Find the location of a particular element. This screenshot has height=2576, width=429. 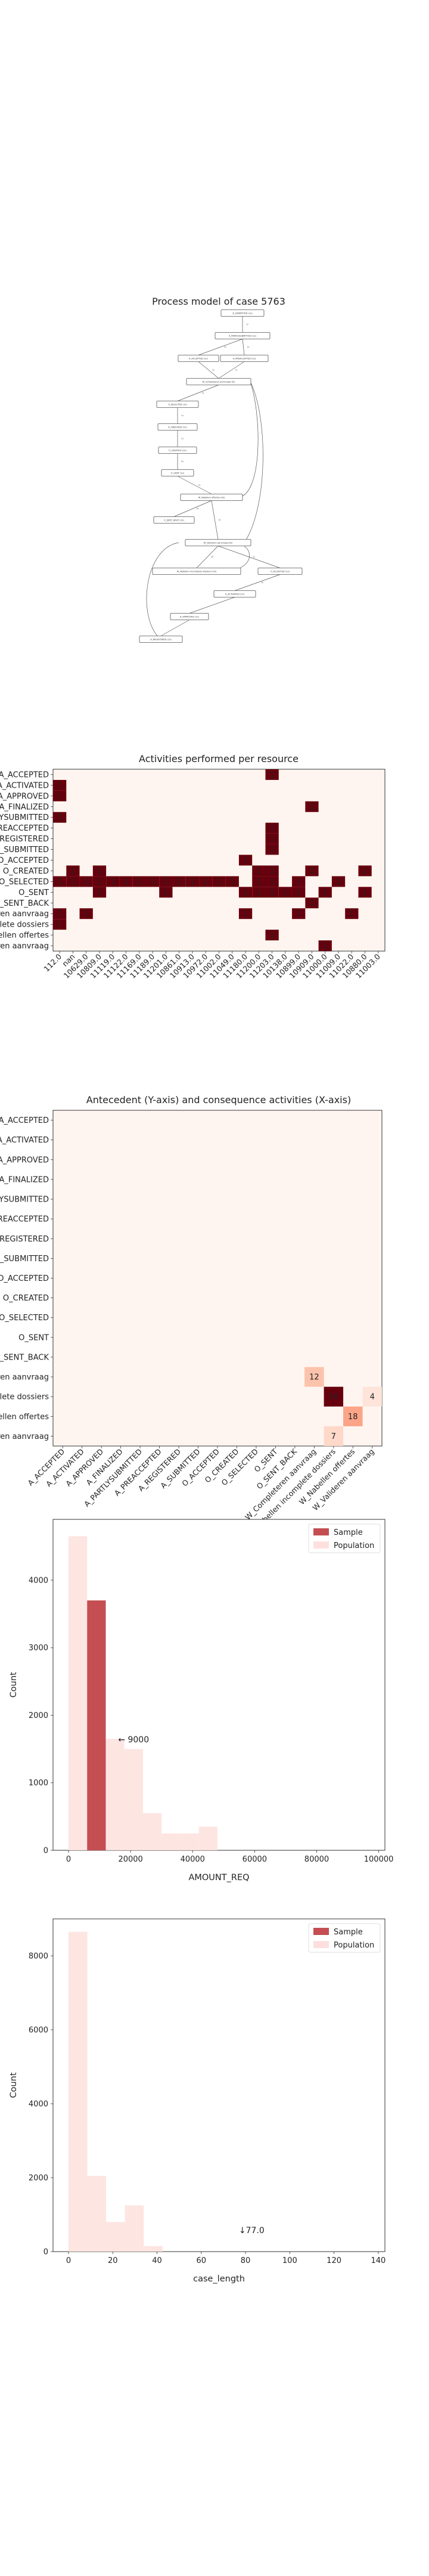

process-model-node-label: O_SENT_BACK (1x) is located at coordinates (174, 520).